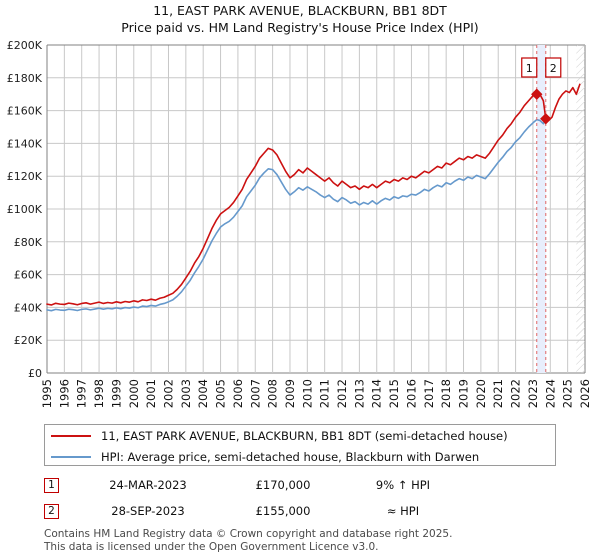  Describe the element at coordinates (148, 511) in the screenshot. I see `sale-date-2: 28-SEP-2023` at that location.